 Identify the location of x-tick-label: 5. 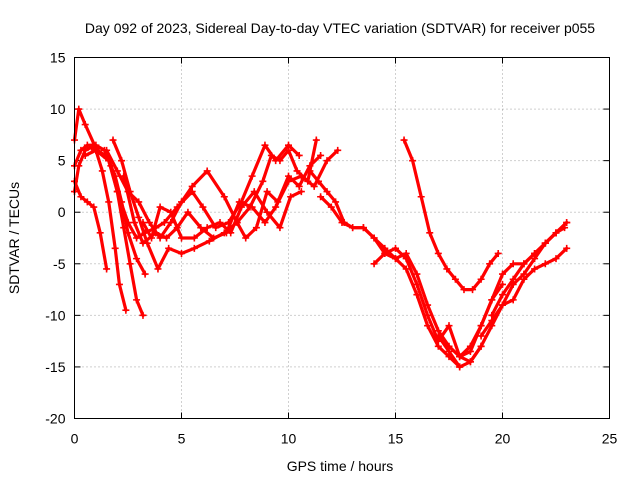
(182, 439).